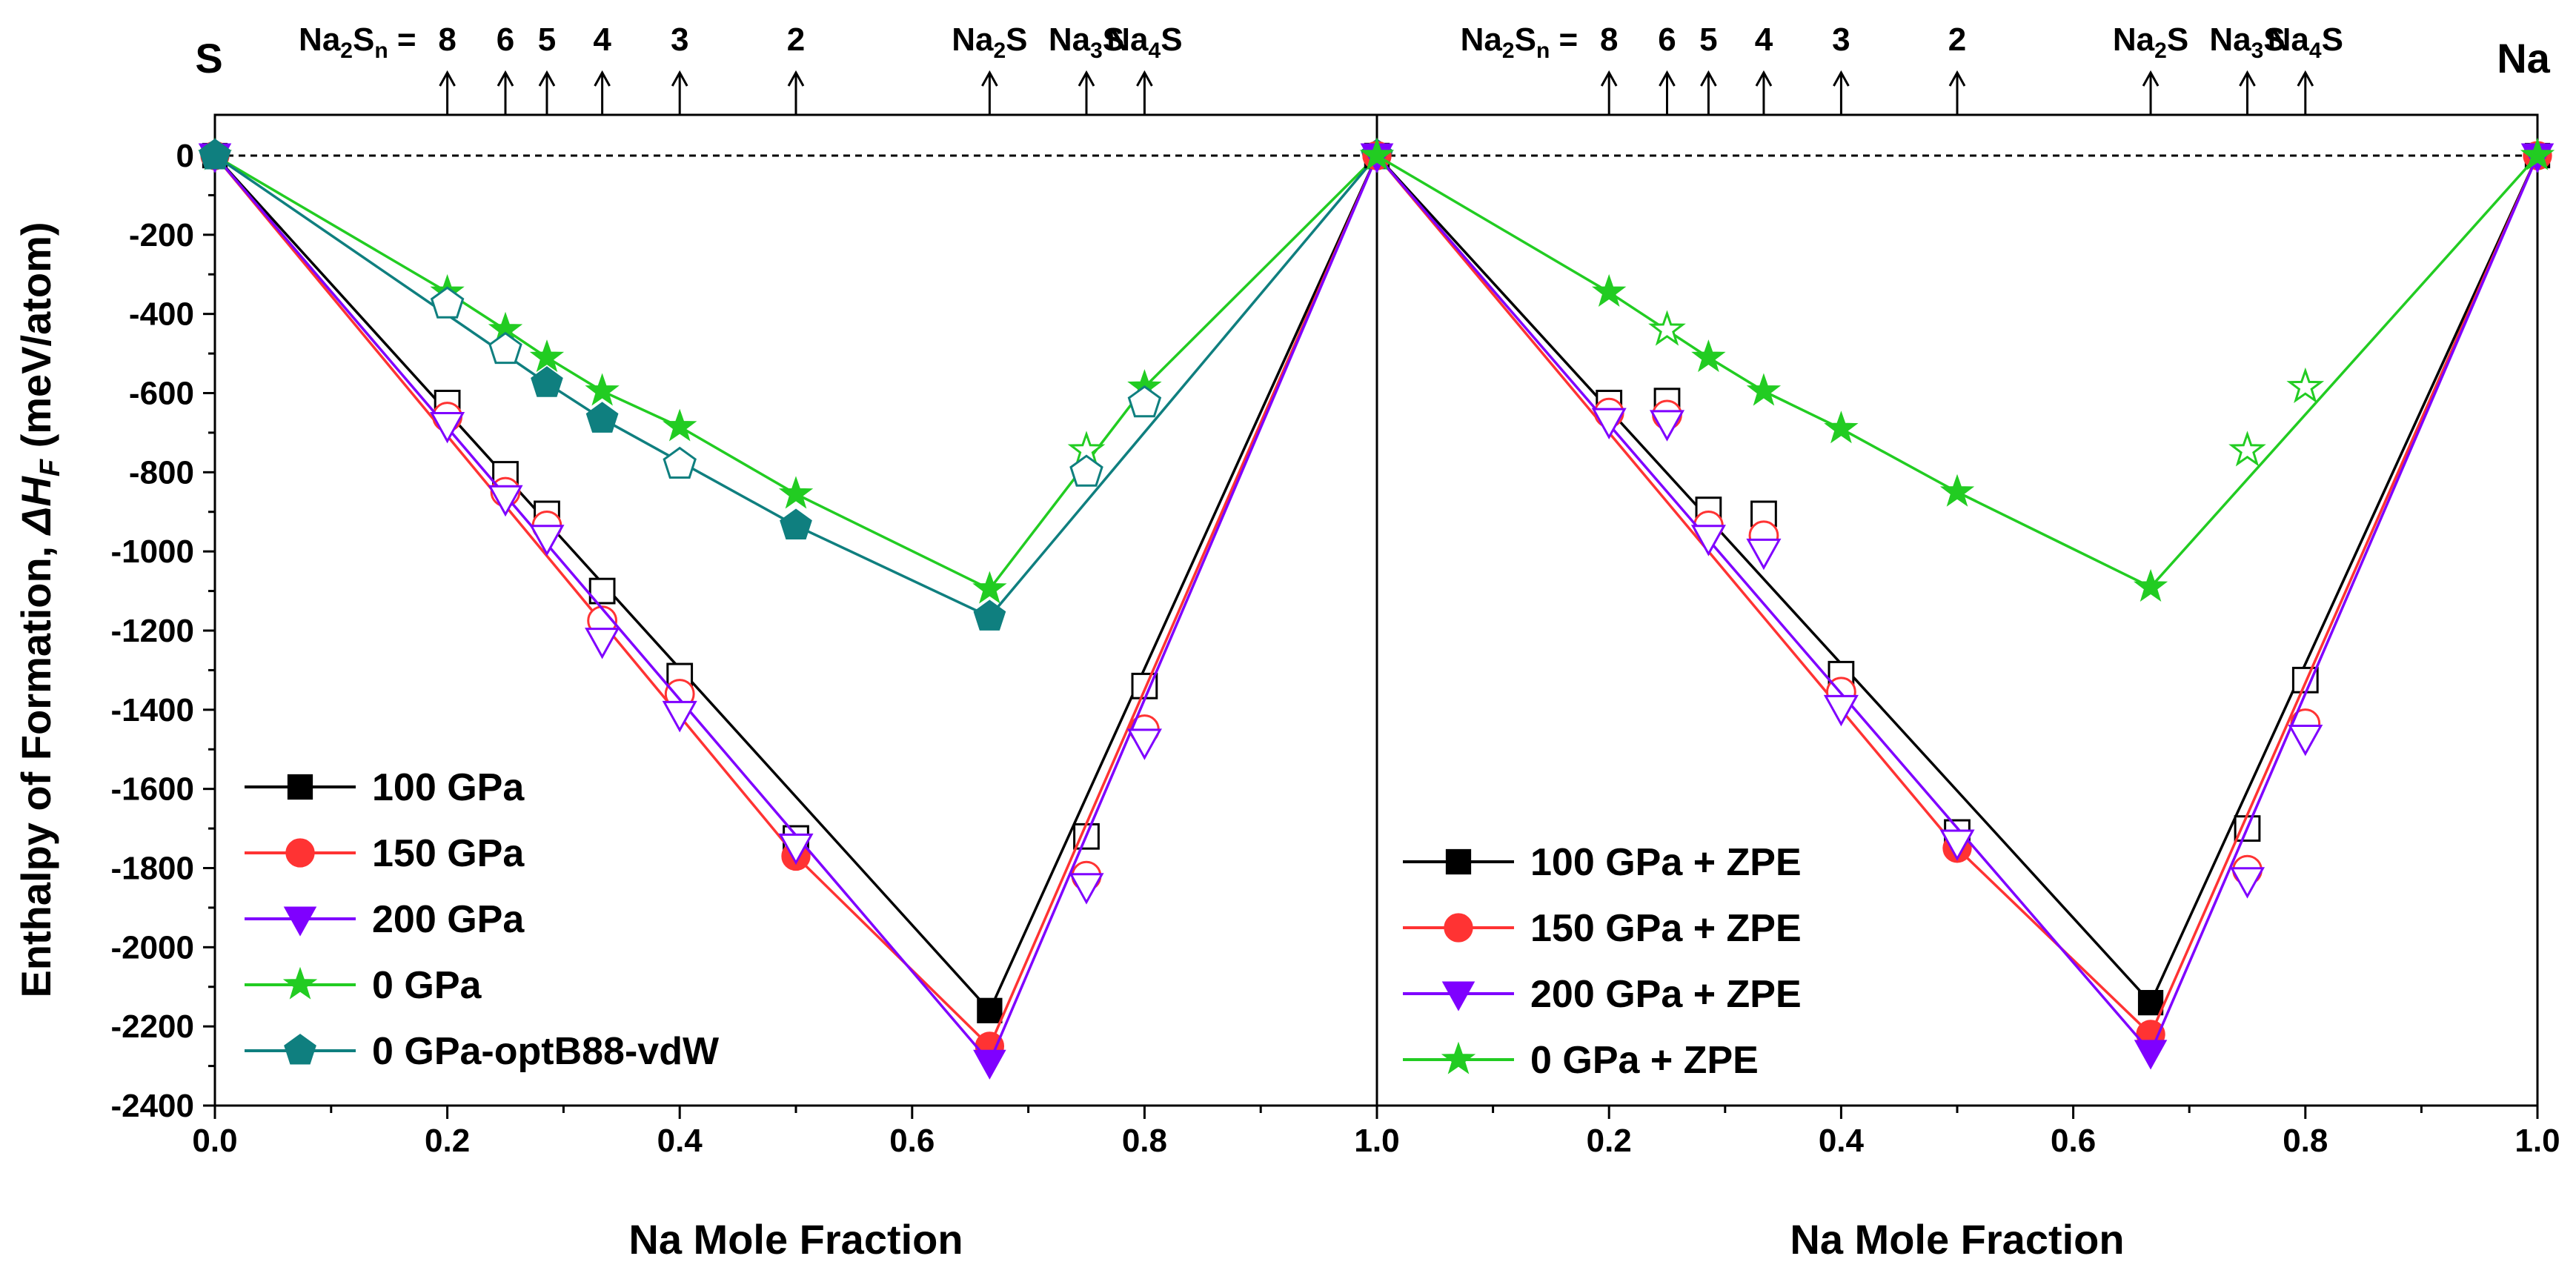 Image resolution: width=2576 pixels, height=1276 pixels. What do you see at coordinates (161, 235) in the screenshot?
I see `y-tick-label: -200` at bounding box center [161, 235].